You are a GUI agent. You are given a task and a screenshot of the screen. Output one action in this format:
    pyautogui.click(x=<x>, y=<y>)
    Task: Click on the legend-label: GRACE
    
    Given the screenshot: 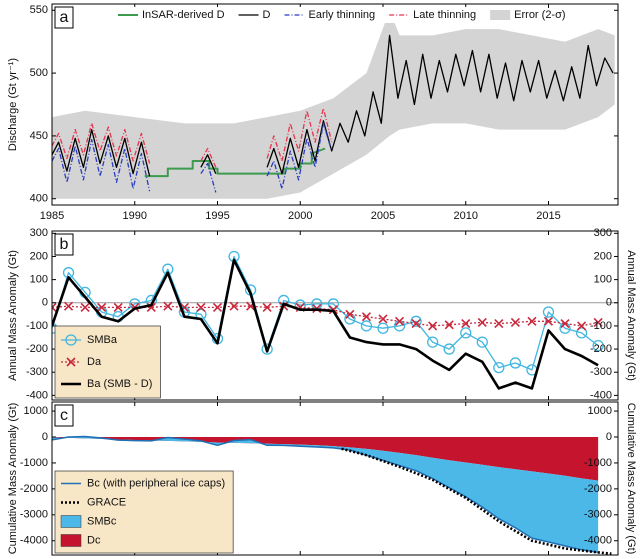 What is the action you would take?
    pyautogui.click(x=106, y=502)
    